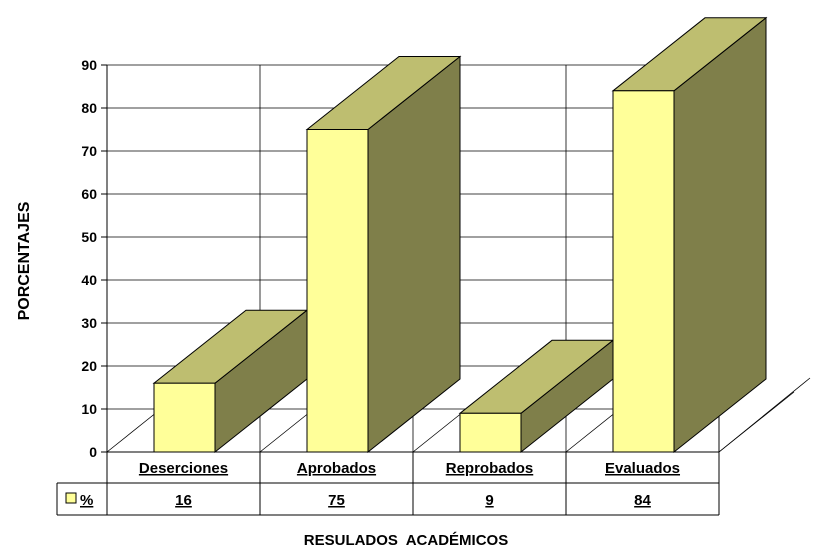 This screenshot has height=553, width=815. What do you see at coordinates (89, 280) in the screenshot?
I see `y-tick-label: 40` at bounding box center [89, 280].